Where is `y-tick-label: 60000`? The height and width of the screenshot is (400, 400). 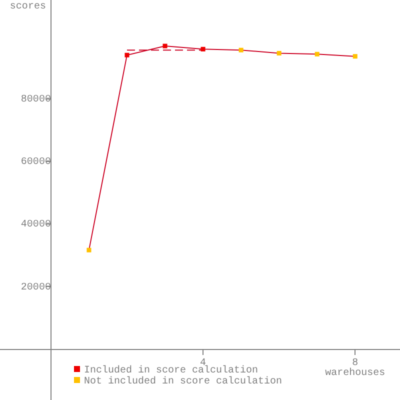 y-tick-label: 60000 is located at coordinates (35, 162).